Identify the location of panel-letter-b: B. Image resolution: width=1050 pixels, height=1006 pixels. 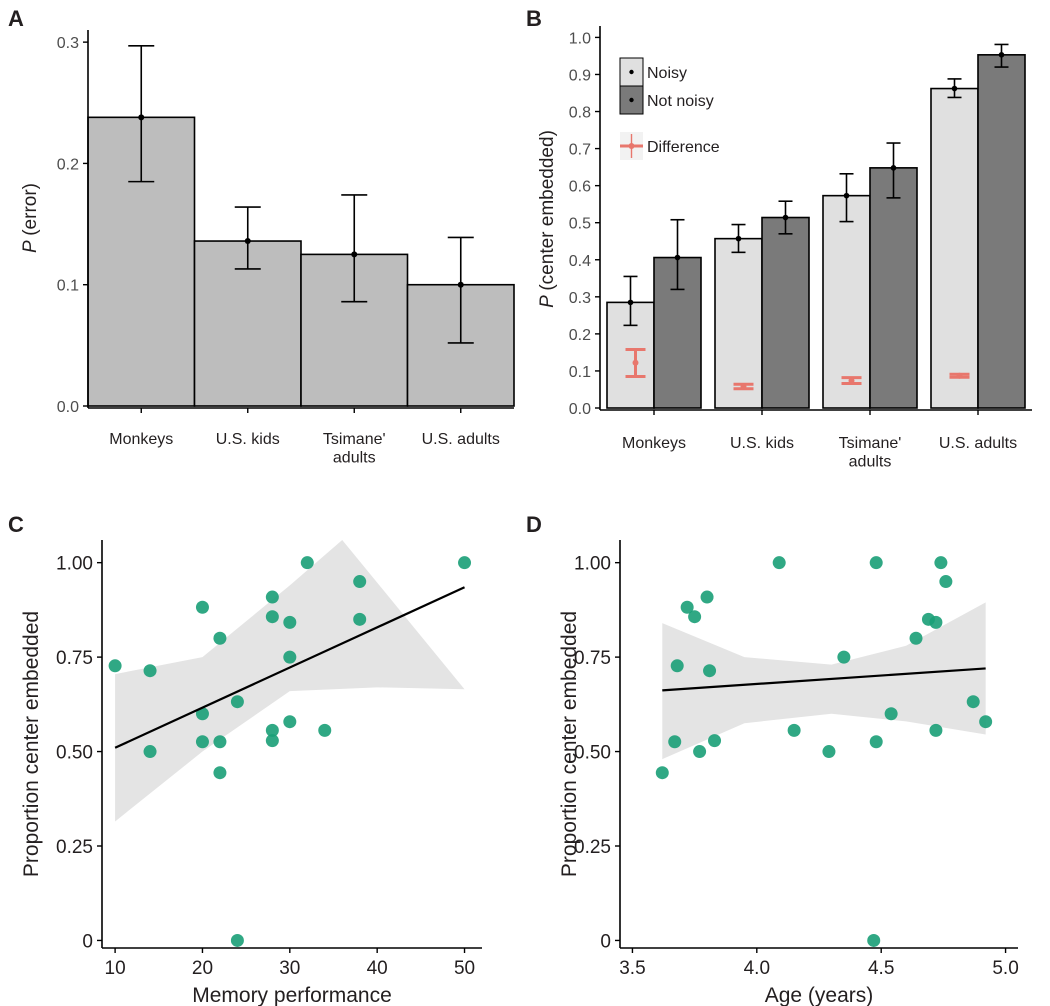
(534, 18).